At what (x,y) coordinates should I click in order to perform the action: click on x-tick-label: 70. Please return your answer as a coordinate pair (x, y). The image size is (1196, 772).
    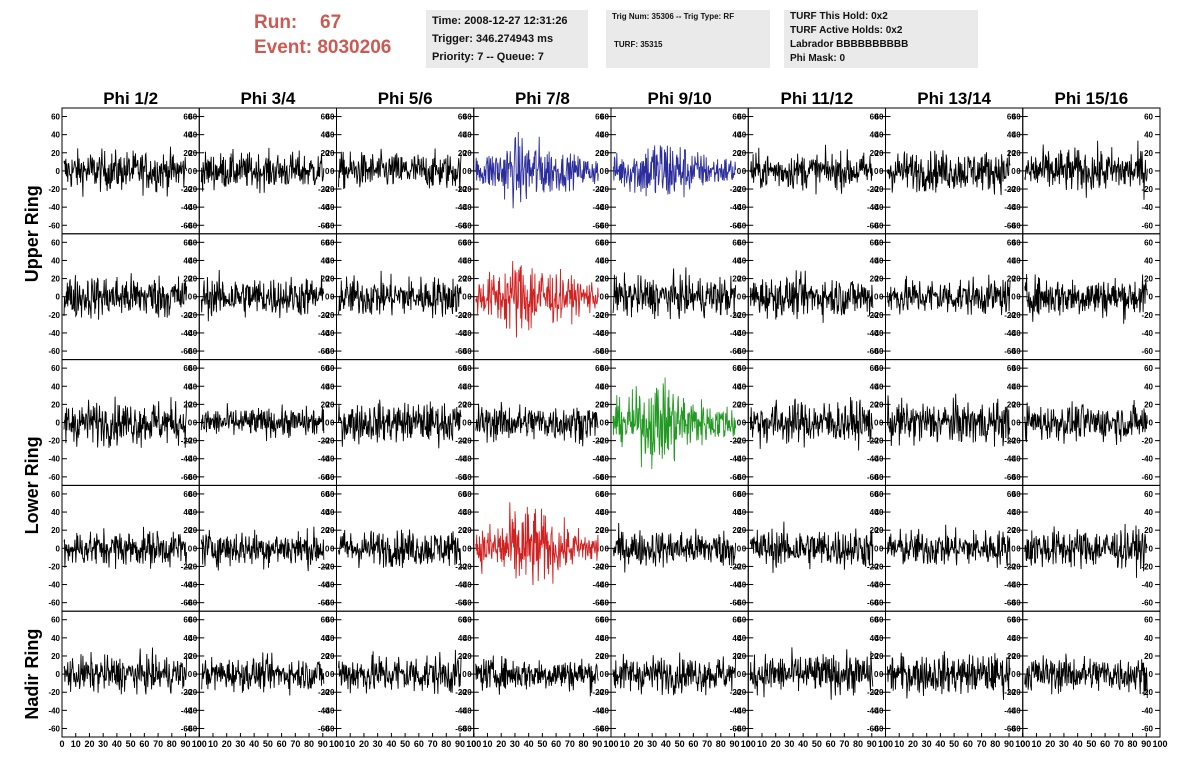
    Looking at the image, I should click on (1119, 744).